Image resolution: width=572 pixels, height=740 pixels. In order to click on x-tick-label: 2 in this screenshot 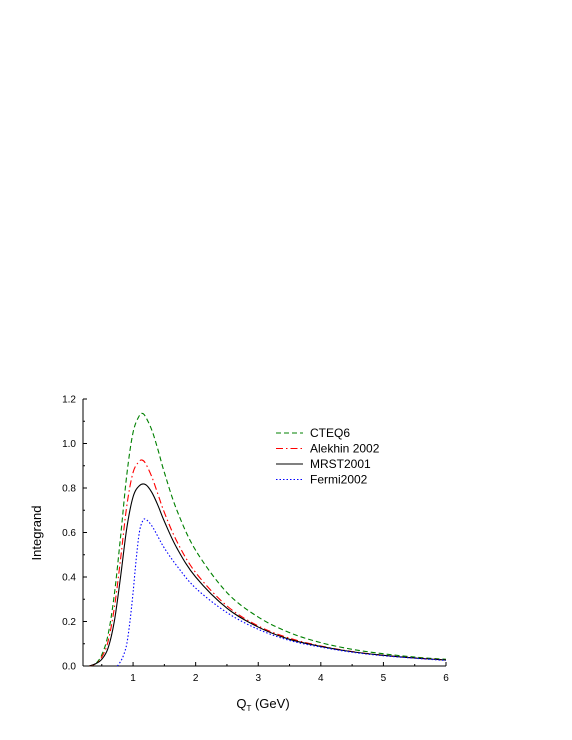, I will do `click(196, 678)`.